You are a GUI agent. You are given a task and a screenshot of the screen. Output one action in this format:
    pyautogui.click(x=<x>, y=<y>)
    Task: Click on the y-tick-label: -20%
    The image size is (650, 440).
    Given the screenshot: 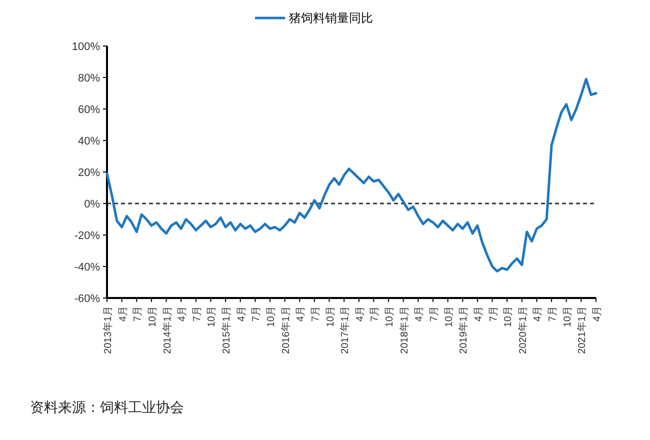 What is the action you would take?
    pyautogui.click(x=87, y=236)
    